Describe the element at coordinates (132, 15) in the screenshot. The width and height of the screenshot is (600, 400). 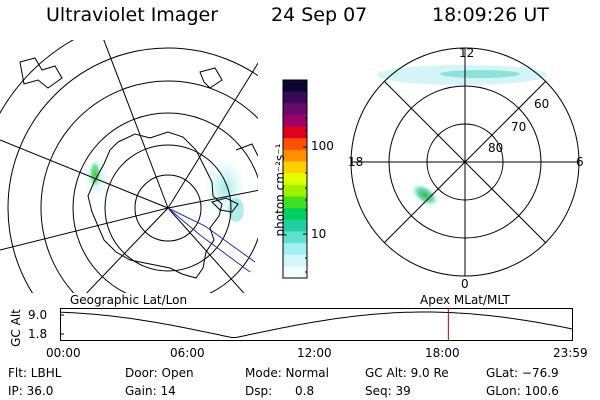
I see `app-title: Ultraviolet Imager` at that location.